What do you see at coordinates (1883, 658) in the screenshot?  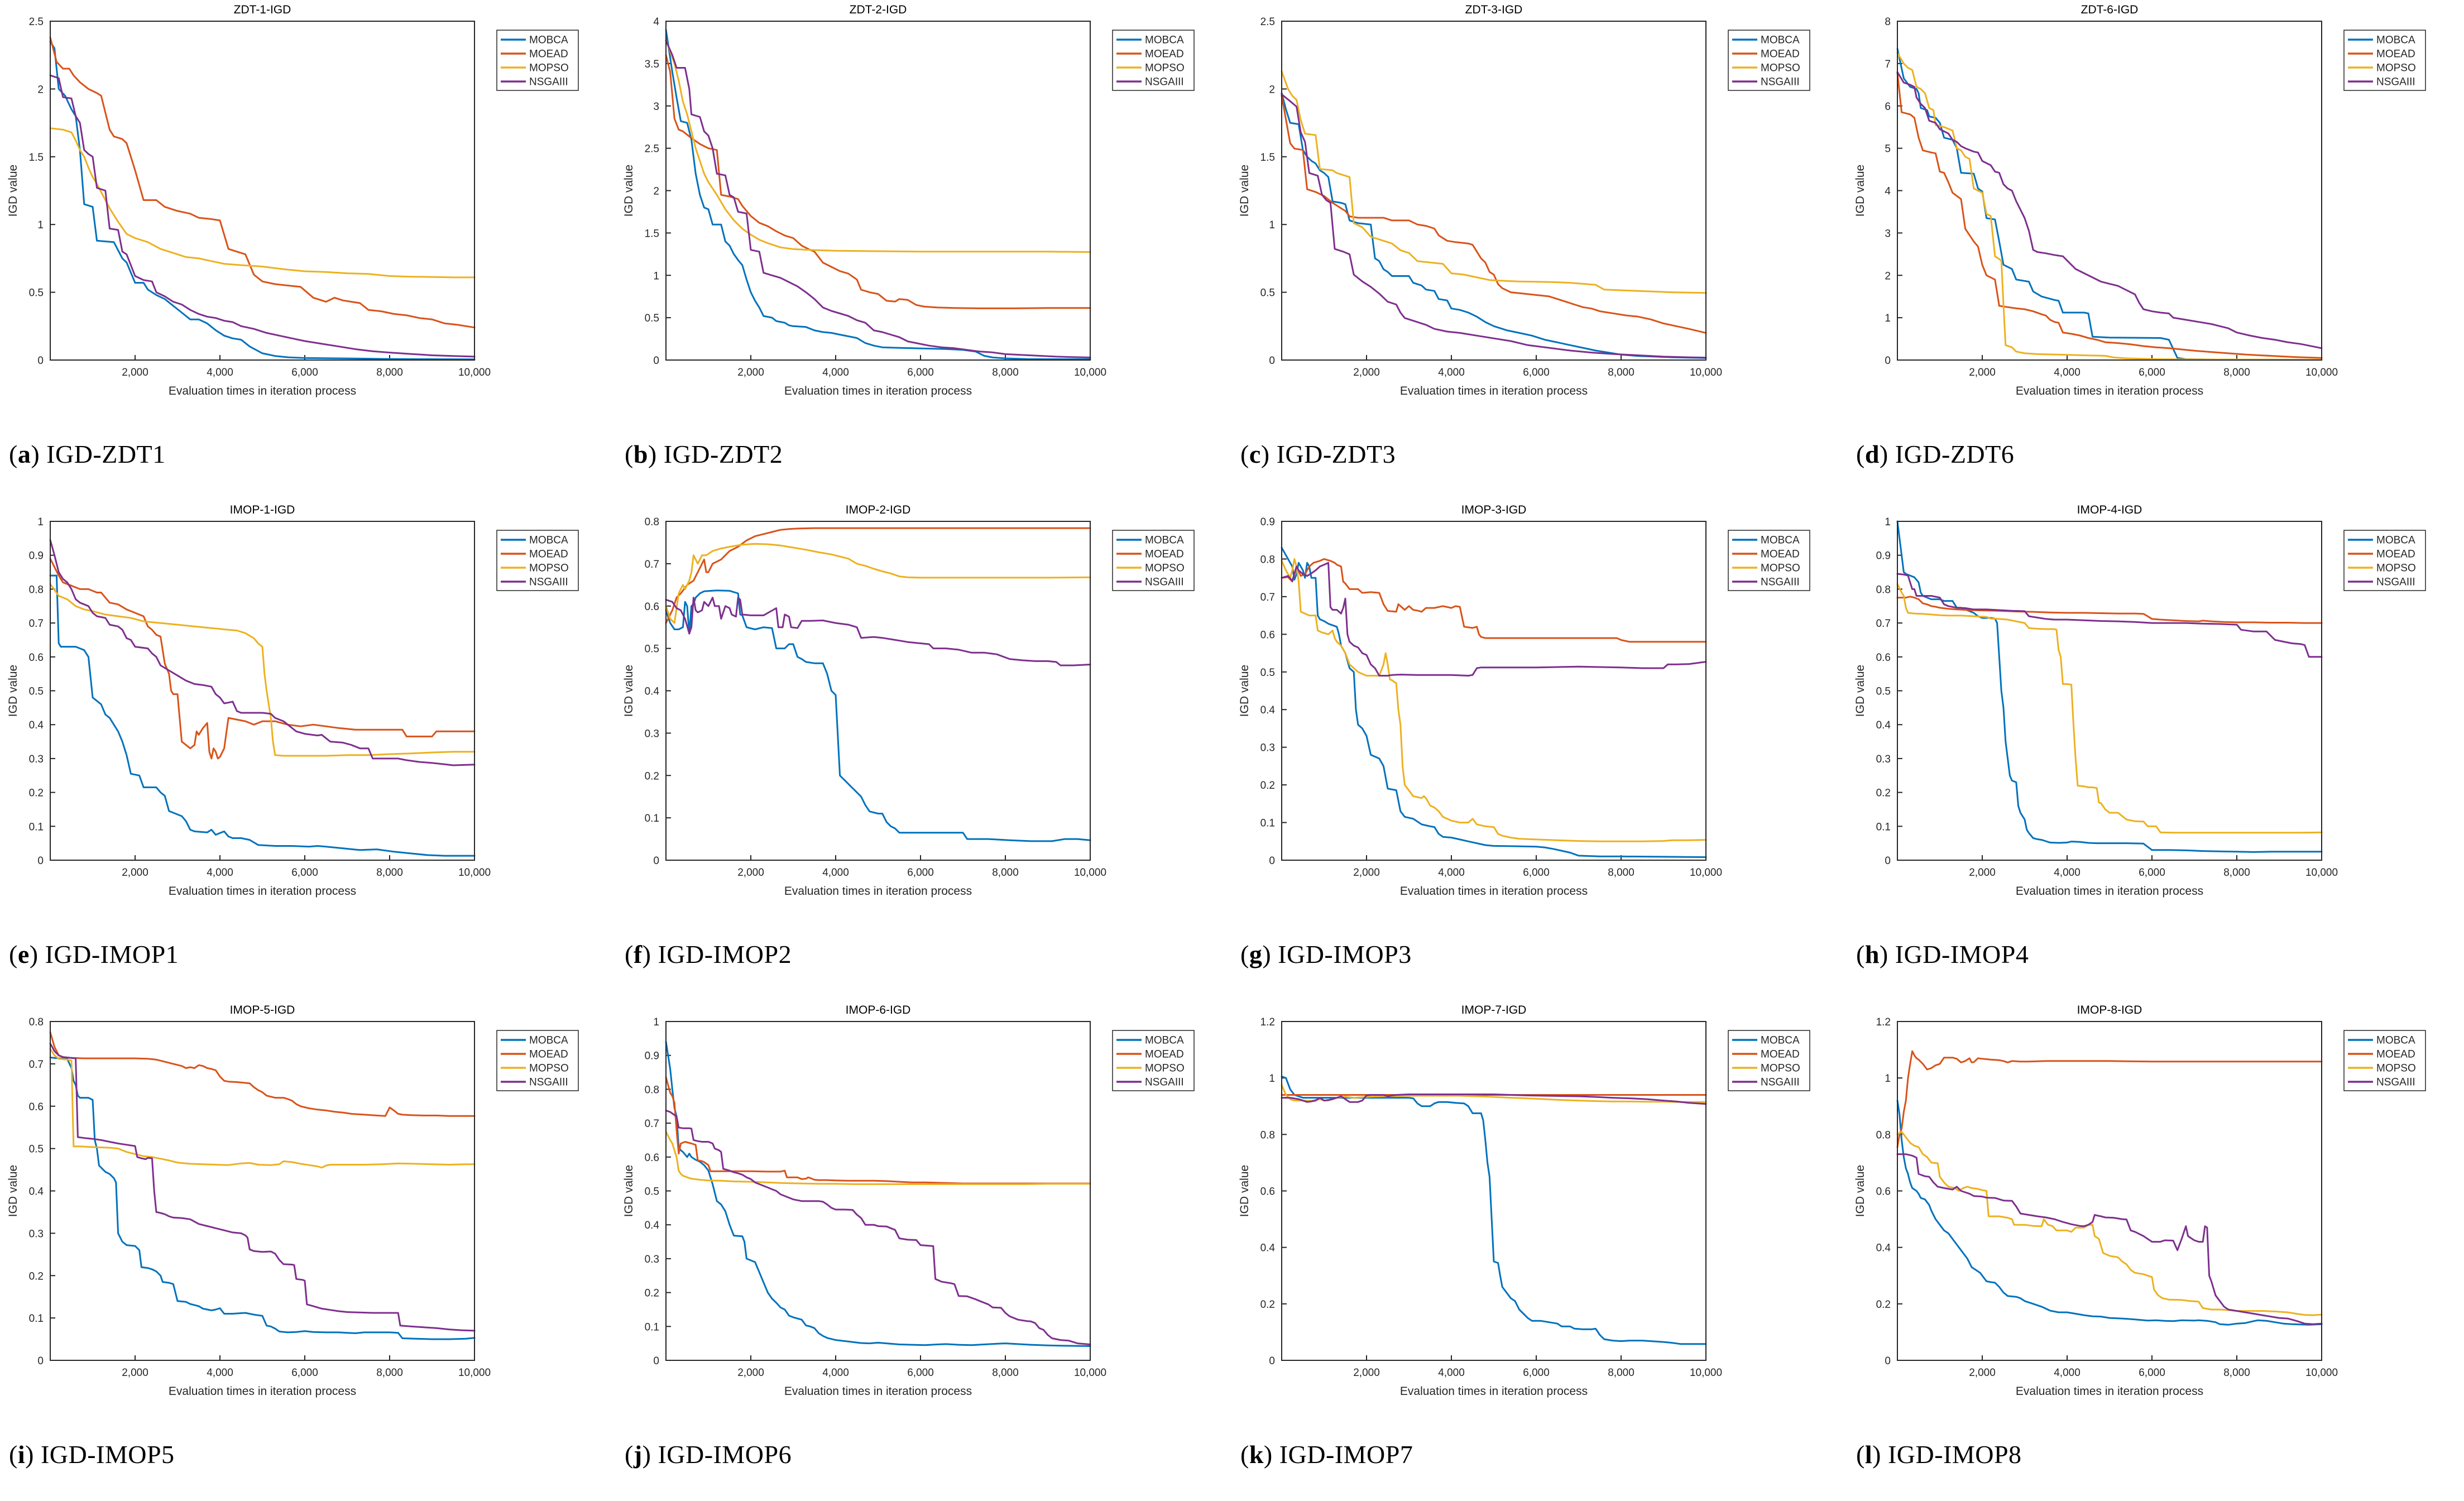 I see `y-tick-label: 0.6` at bounding box center [1883, 658].